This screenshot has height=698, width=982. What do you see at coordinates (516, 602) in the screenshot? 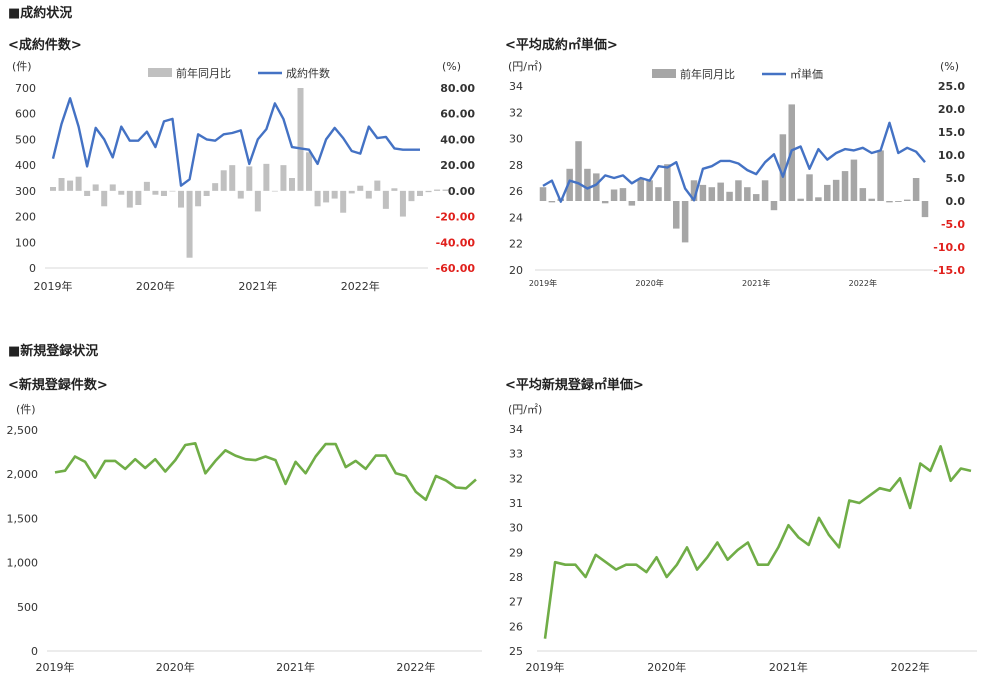
I see `y-tick-label: 27` at bounding box center [516, 602].